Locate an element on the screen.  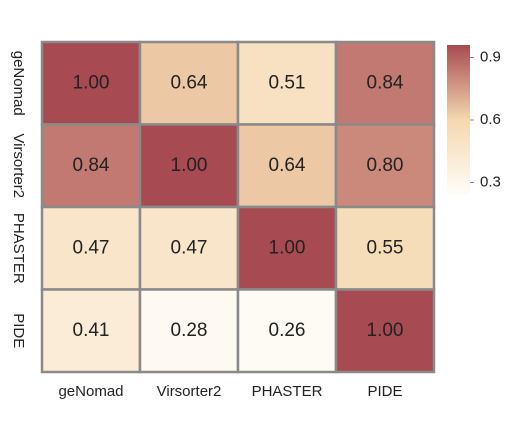
colorbar-tick-label: 0.3 is located at coordinates (490, 181).